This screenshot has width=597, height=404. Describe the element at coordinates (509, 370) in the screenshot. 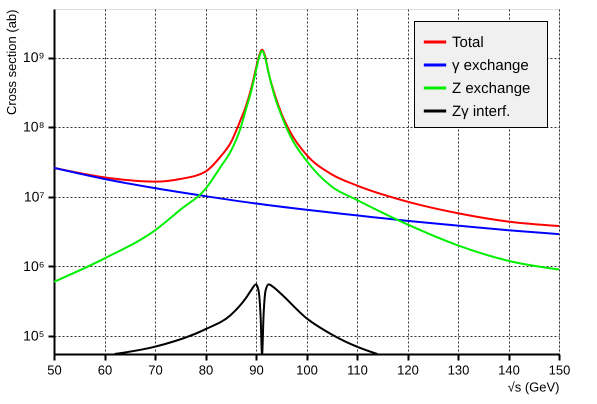

I see `x-tick-label: 140` at that location.